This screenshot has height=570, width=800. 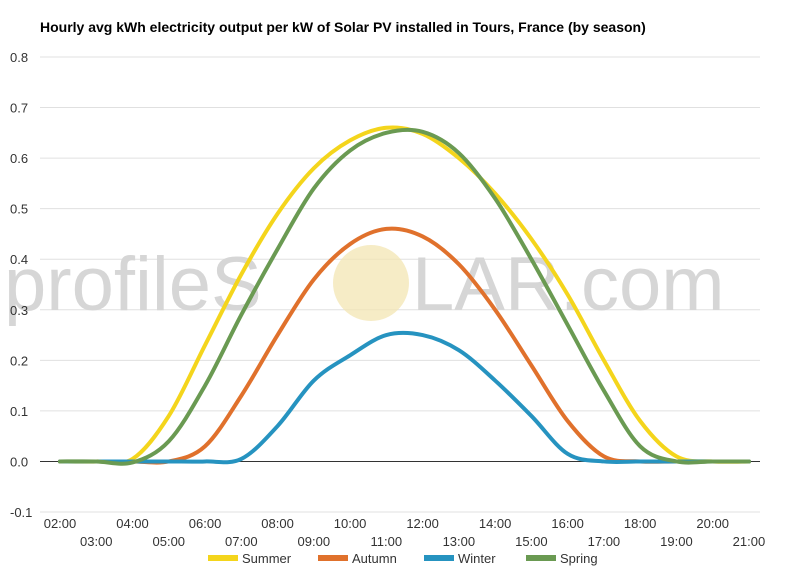 What do you see at coordinates (422, 523) in the screenshot?
I see `x-tick-label: 12:00` at bounding box center [422, 523].